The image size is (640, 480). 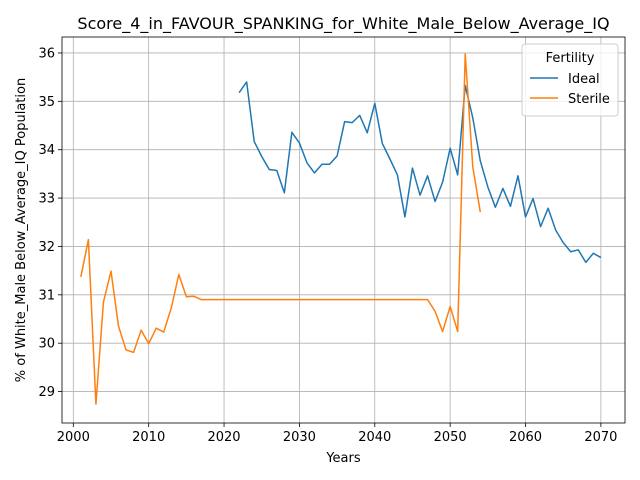 I want to click on x-tick-label: 2010, so click(x=148, y=437).